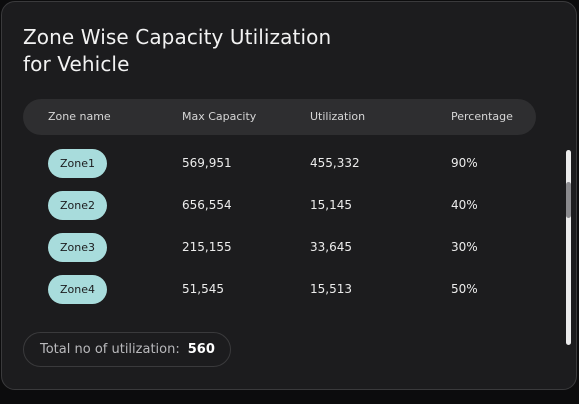 This screenshot has height=404, width=579. What do you see at coordinates (338, 116) in the screenshot?
I see `header-utilization: Utilization` at bounding box center [338, 116].